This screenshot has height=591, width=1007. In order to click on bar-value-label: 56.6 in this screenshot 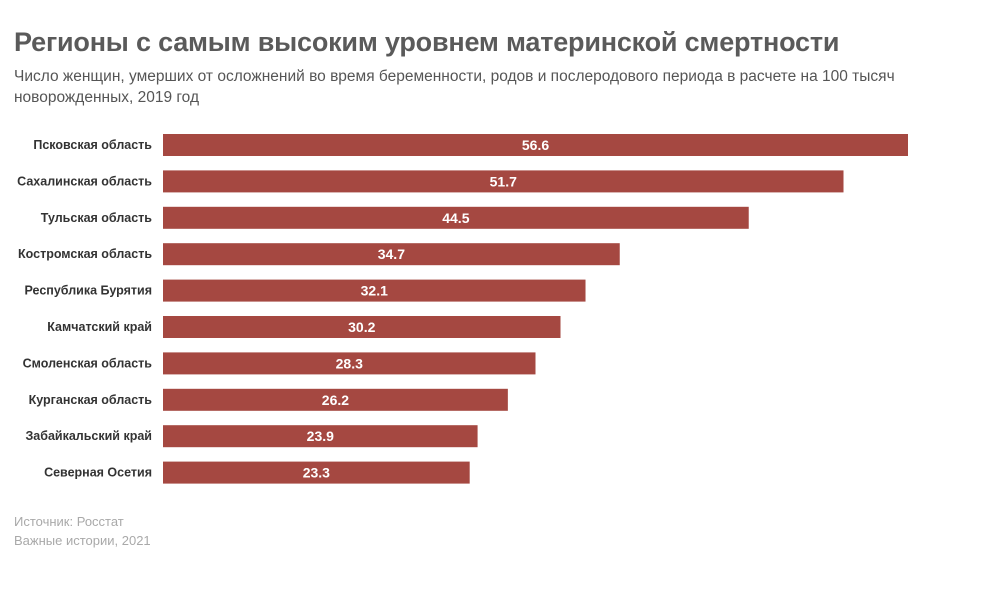, I will do `click(535, 145)`.